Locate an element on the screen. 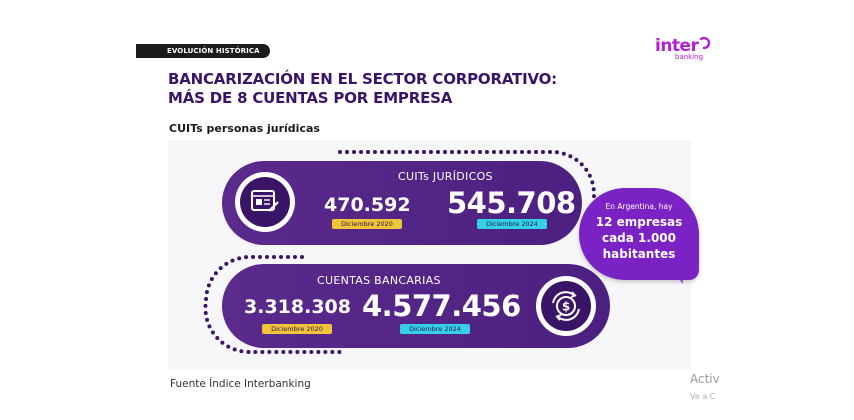  cuits-icon-circle is located at coordinates (265, 202).